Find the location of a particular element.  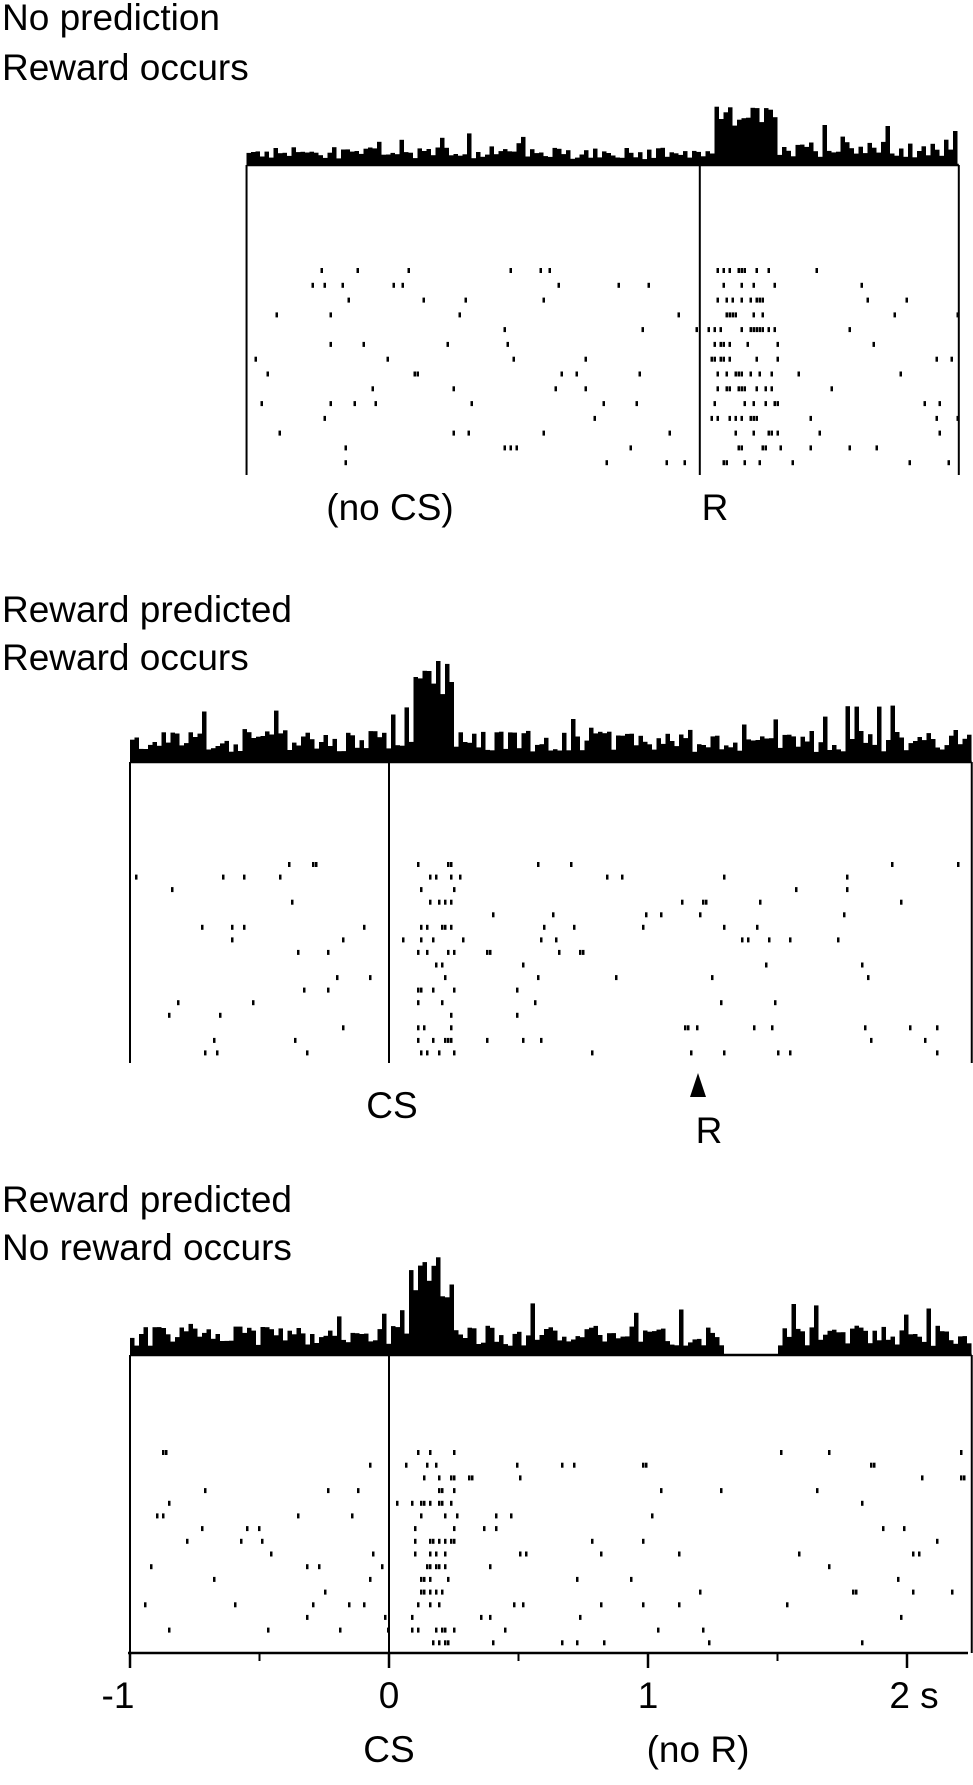

x-axis-ticks is located at coordinates (518, 1660).